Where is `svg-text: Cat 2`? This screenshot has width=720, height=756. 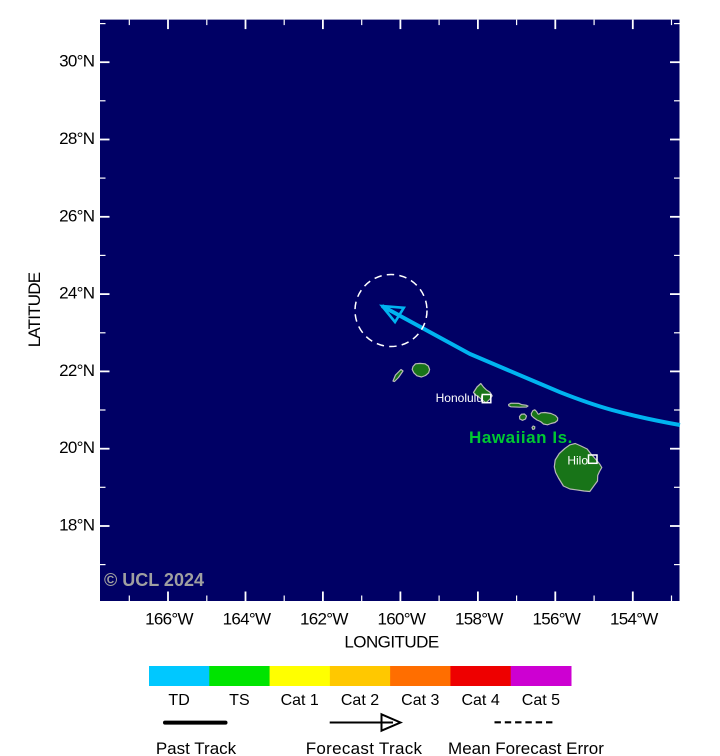
svg-text: Cat 2 is located at coordinates (360, 700).